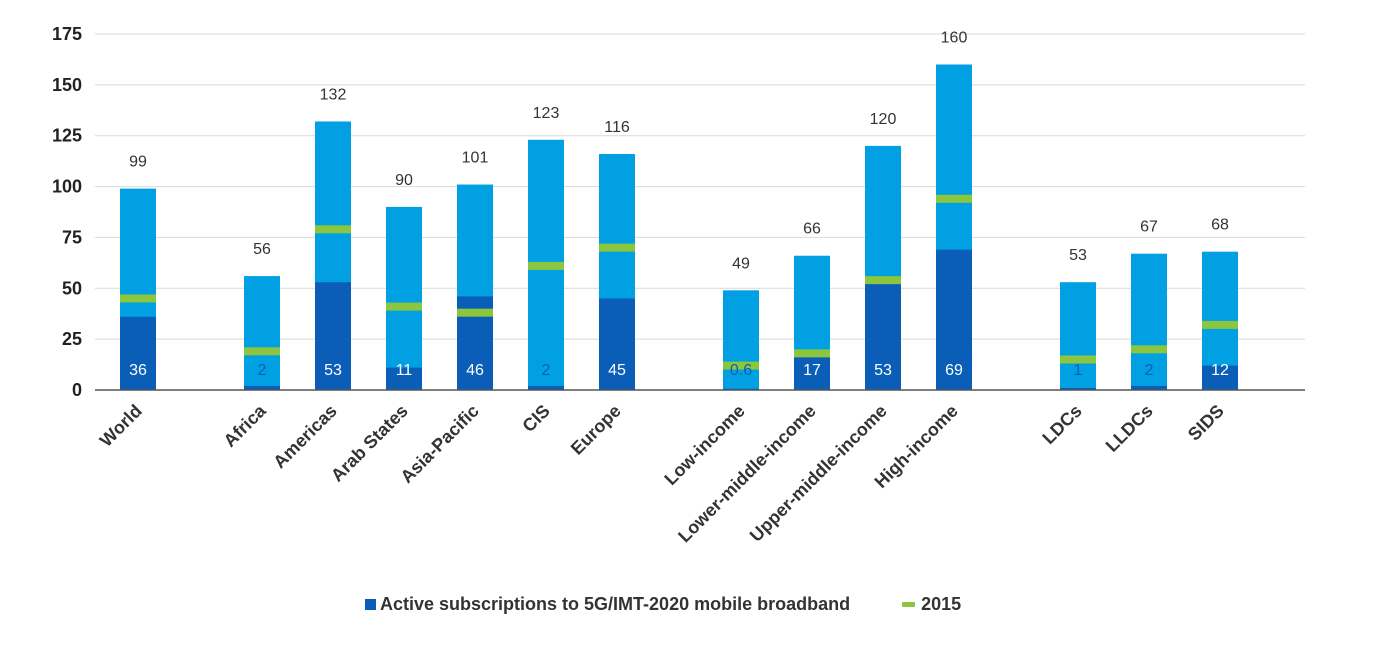  Describe the element at coordinates (883, 119) in the screenshot. I see `bar-total-label: 120` at that location.